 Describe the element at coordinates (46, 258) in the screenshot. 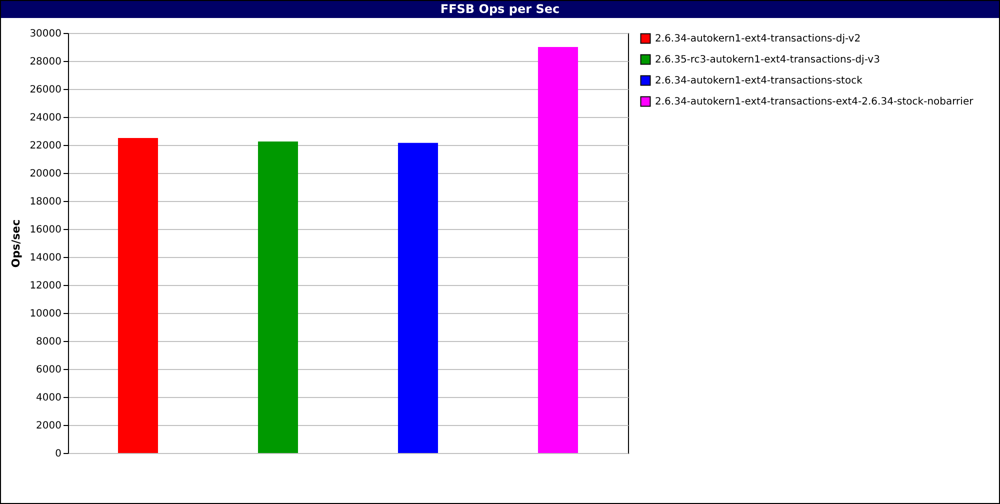

I see `y-tick-label: 14000` at that location.